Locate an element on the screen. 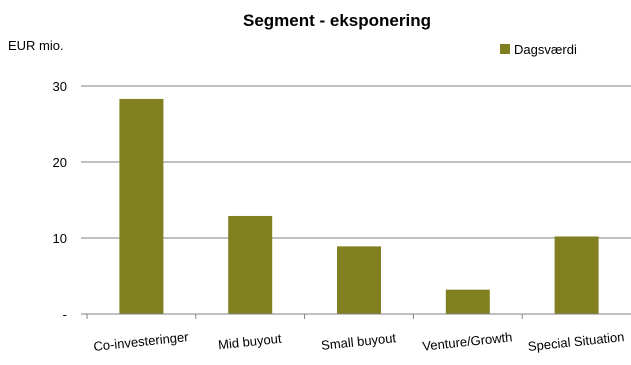 This screenshot has height=365, width=631. legend-label: Dagsværdi is located at coordinates (545, 49).